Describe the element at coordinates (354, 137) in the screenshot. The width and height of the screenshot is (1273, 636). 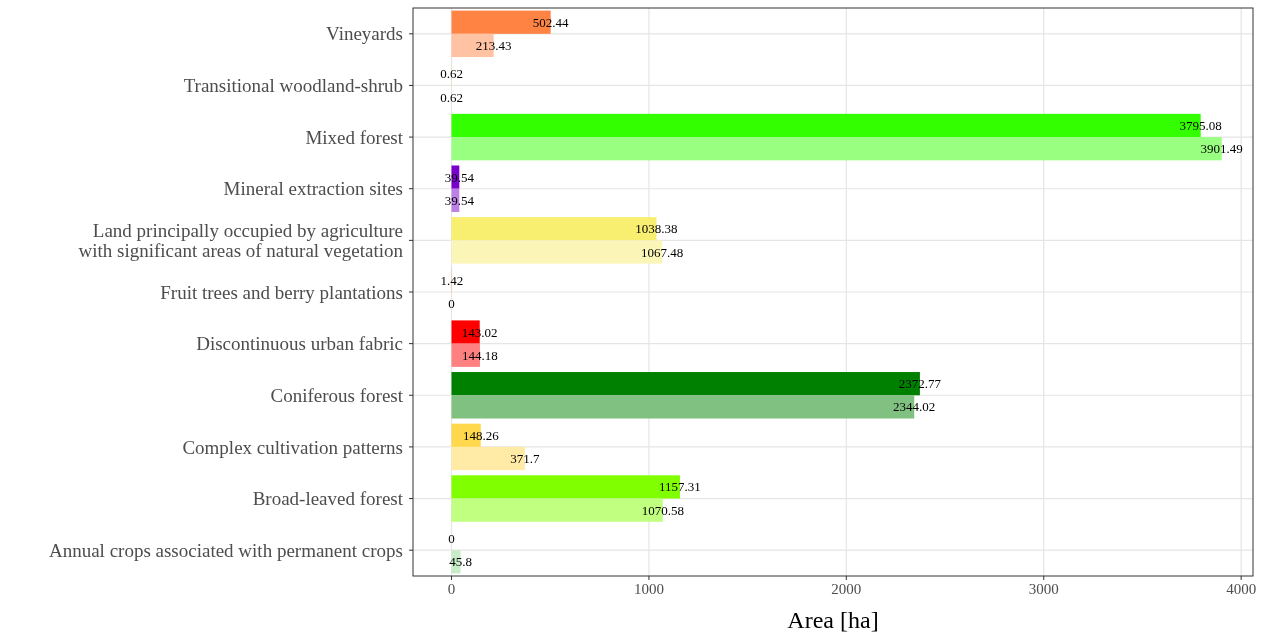
I see `y-tick-label: Mixed forest` at that location.